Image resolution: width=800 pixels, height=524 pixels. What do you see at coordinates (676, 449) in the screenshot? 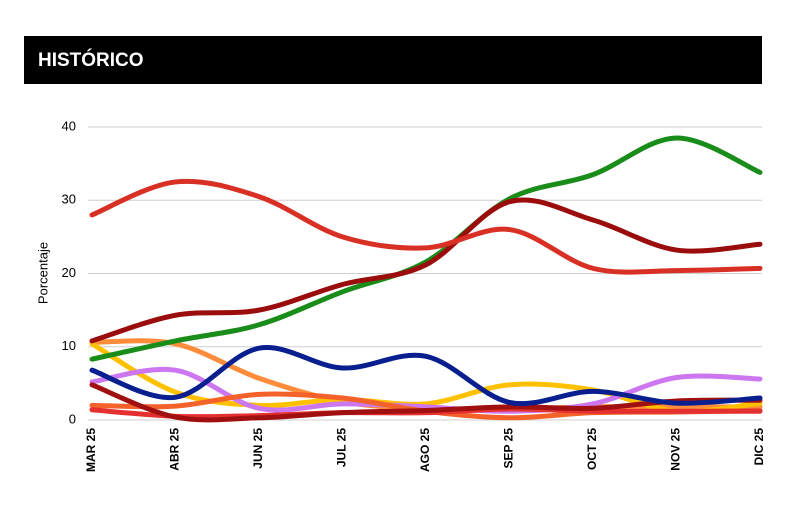
I see `x-tick-label: NOV 25` at bounding box center [676, 449].